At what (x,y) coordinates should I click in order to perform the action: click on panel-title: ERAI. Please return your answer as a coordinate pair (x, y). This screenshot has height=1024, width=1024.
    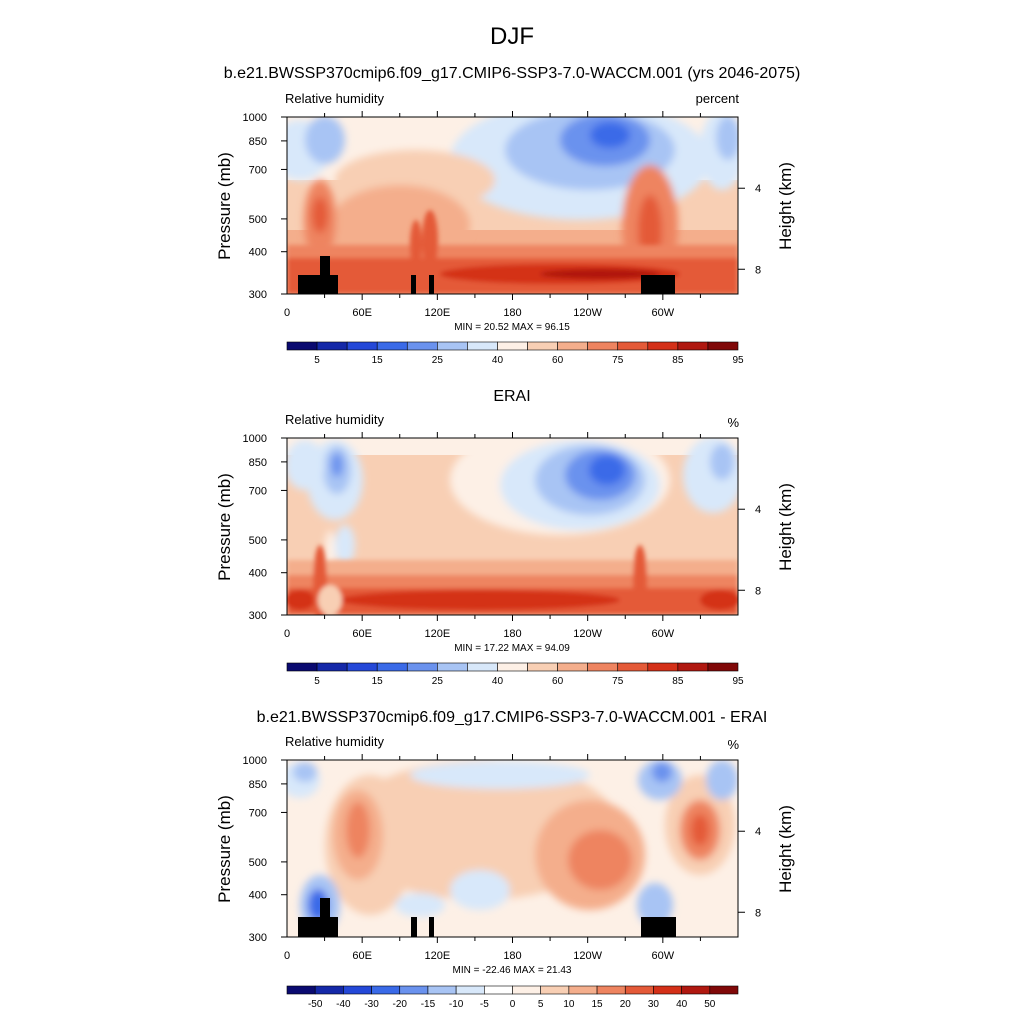
    Looking at the image, I should click on (511, 396).